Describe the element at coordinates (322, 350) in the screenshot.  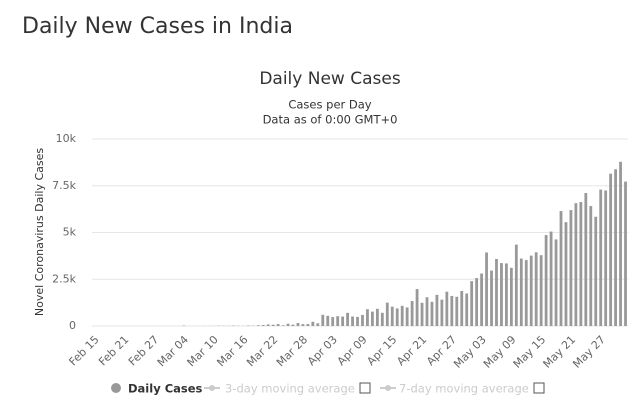
I see `x-tick-label: Apr 03` at that location.